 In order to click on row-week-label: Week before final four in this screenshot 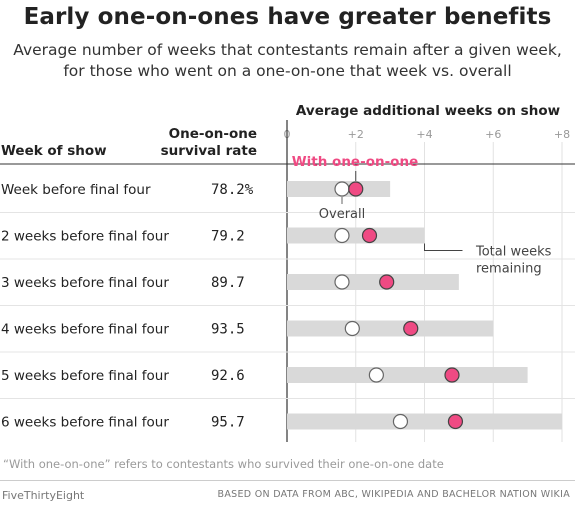, I will do `click(76, 190)`.